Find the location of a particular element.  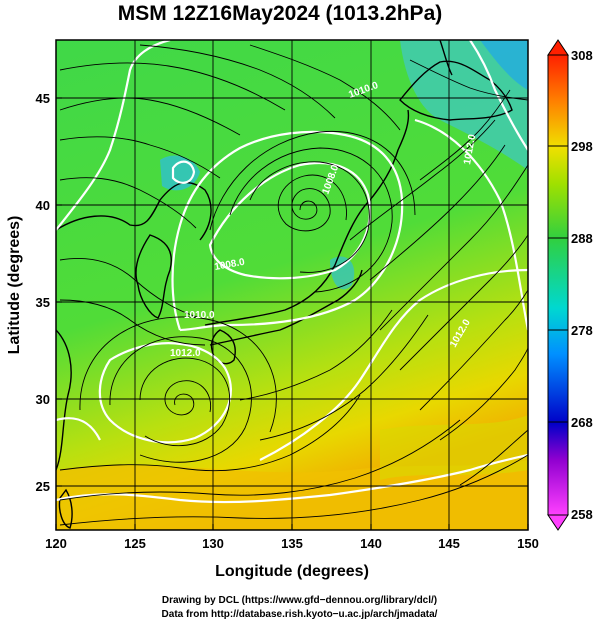

x-tick-label: 125 is located at coordinates (135, 543).